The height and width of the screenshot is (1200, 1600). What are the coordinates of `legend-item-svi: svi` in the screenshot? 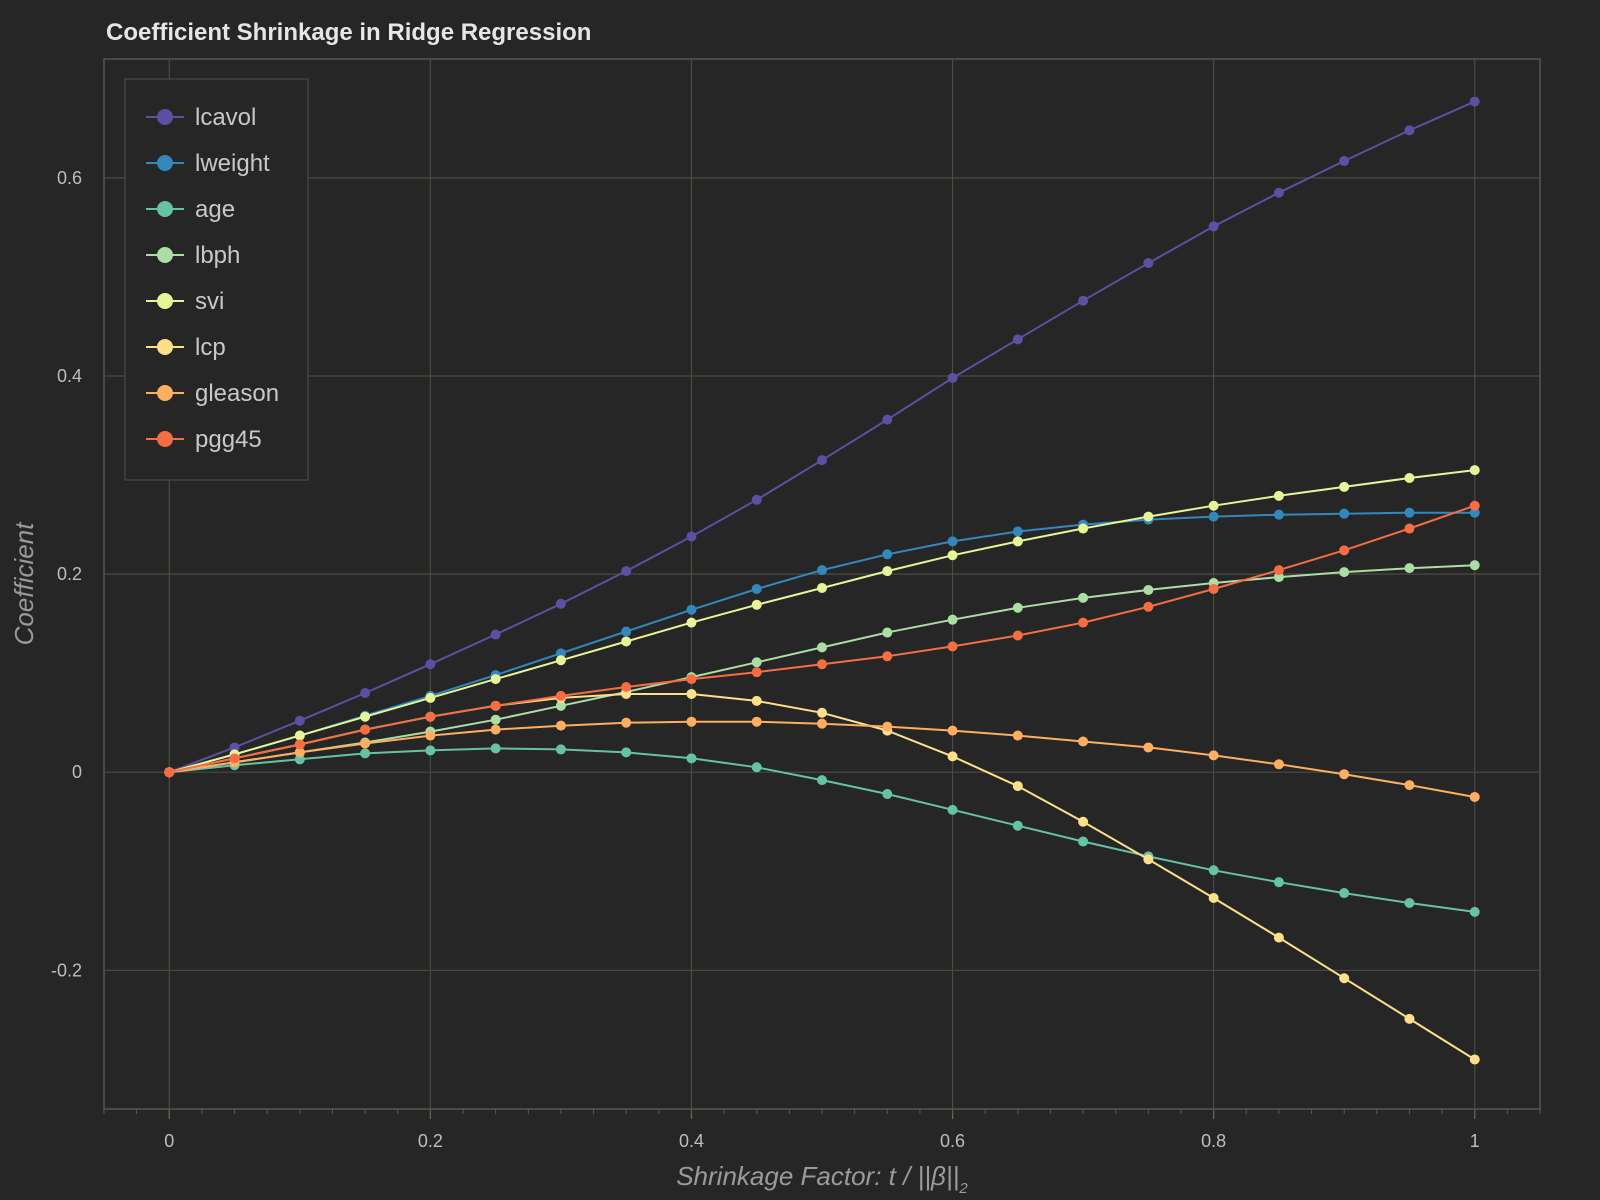 It's located at (185, 301).